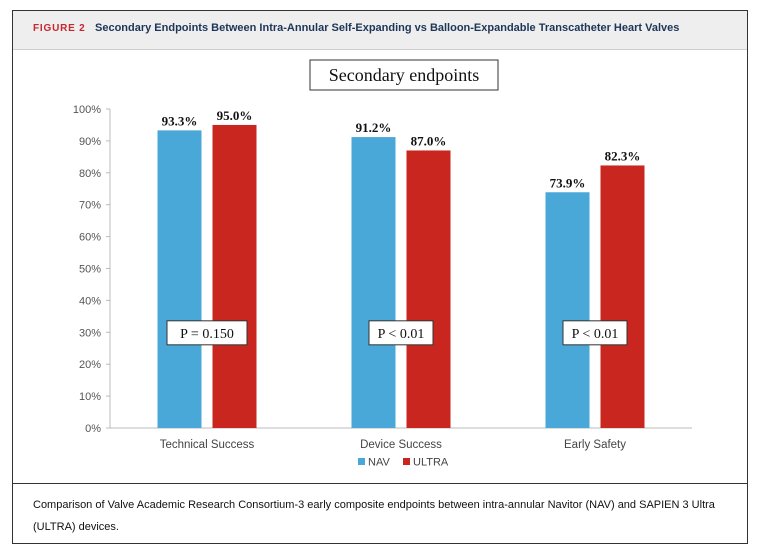 The width and height of the screenshot is (763, 556). I want to click on p-value-label: P = 0.150, so click(207, 334).